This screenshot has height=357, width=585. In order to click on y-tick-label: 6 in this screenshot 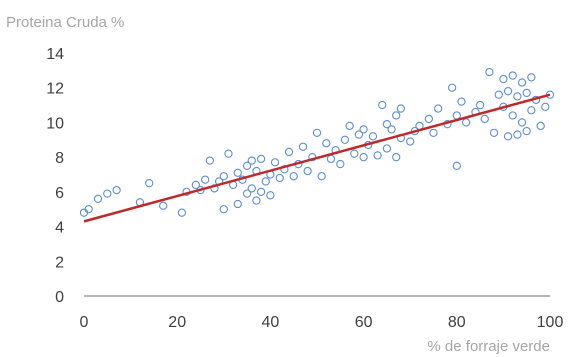, I will do `click(59, 193)`.